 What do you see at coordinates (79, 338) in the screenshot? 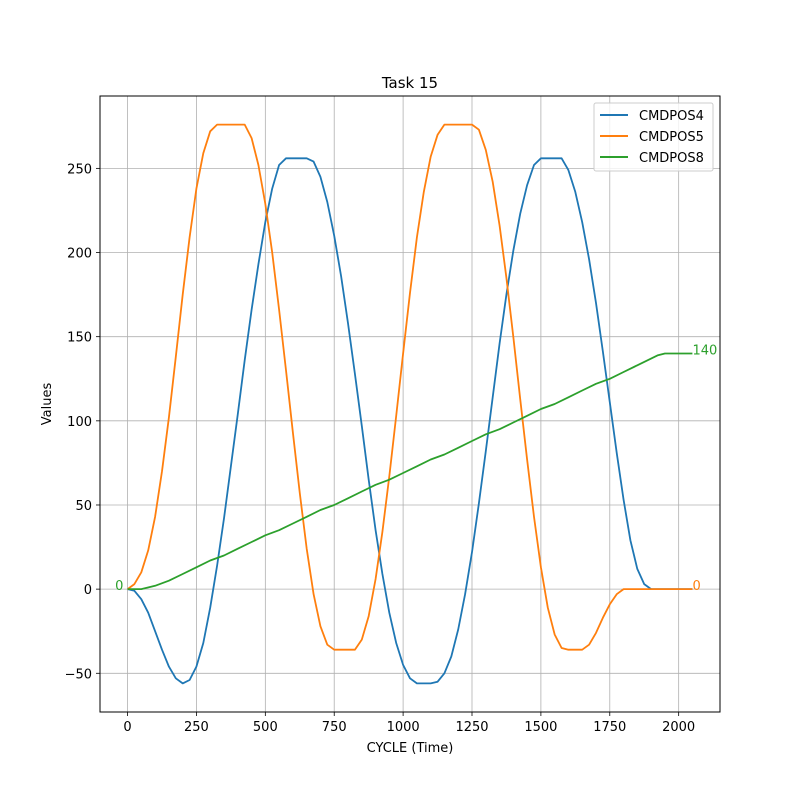
I see `y-tick-label: 150` at bounding box center [79, 338].